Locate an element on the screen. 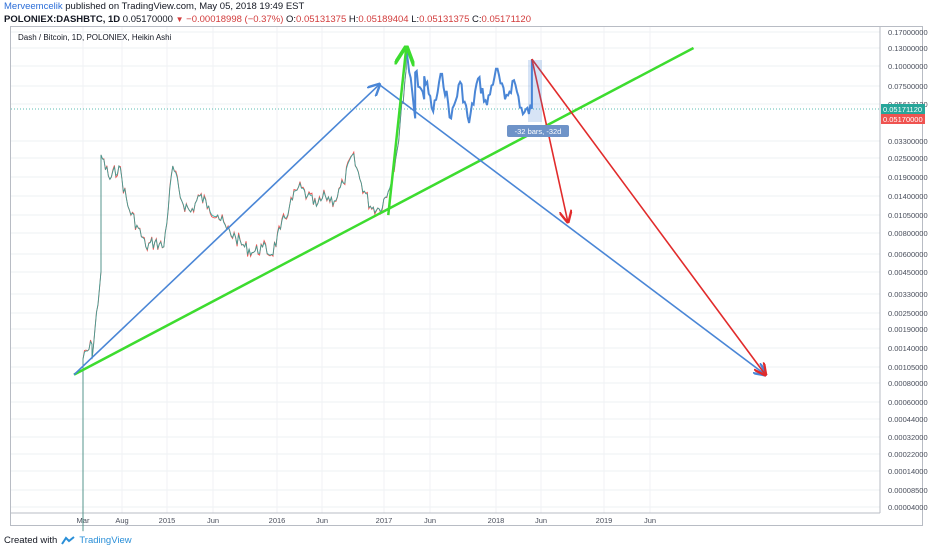  measure-range-box is located at coordinates (535, 91).